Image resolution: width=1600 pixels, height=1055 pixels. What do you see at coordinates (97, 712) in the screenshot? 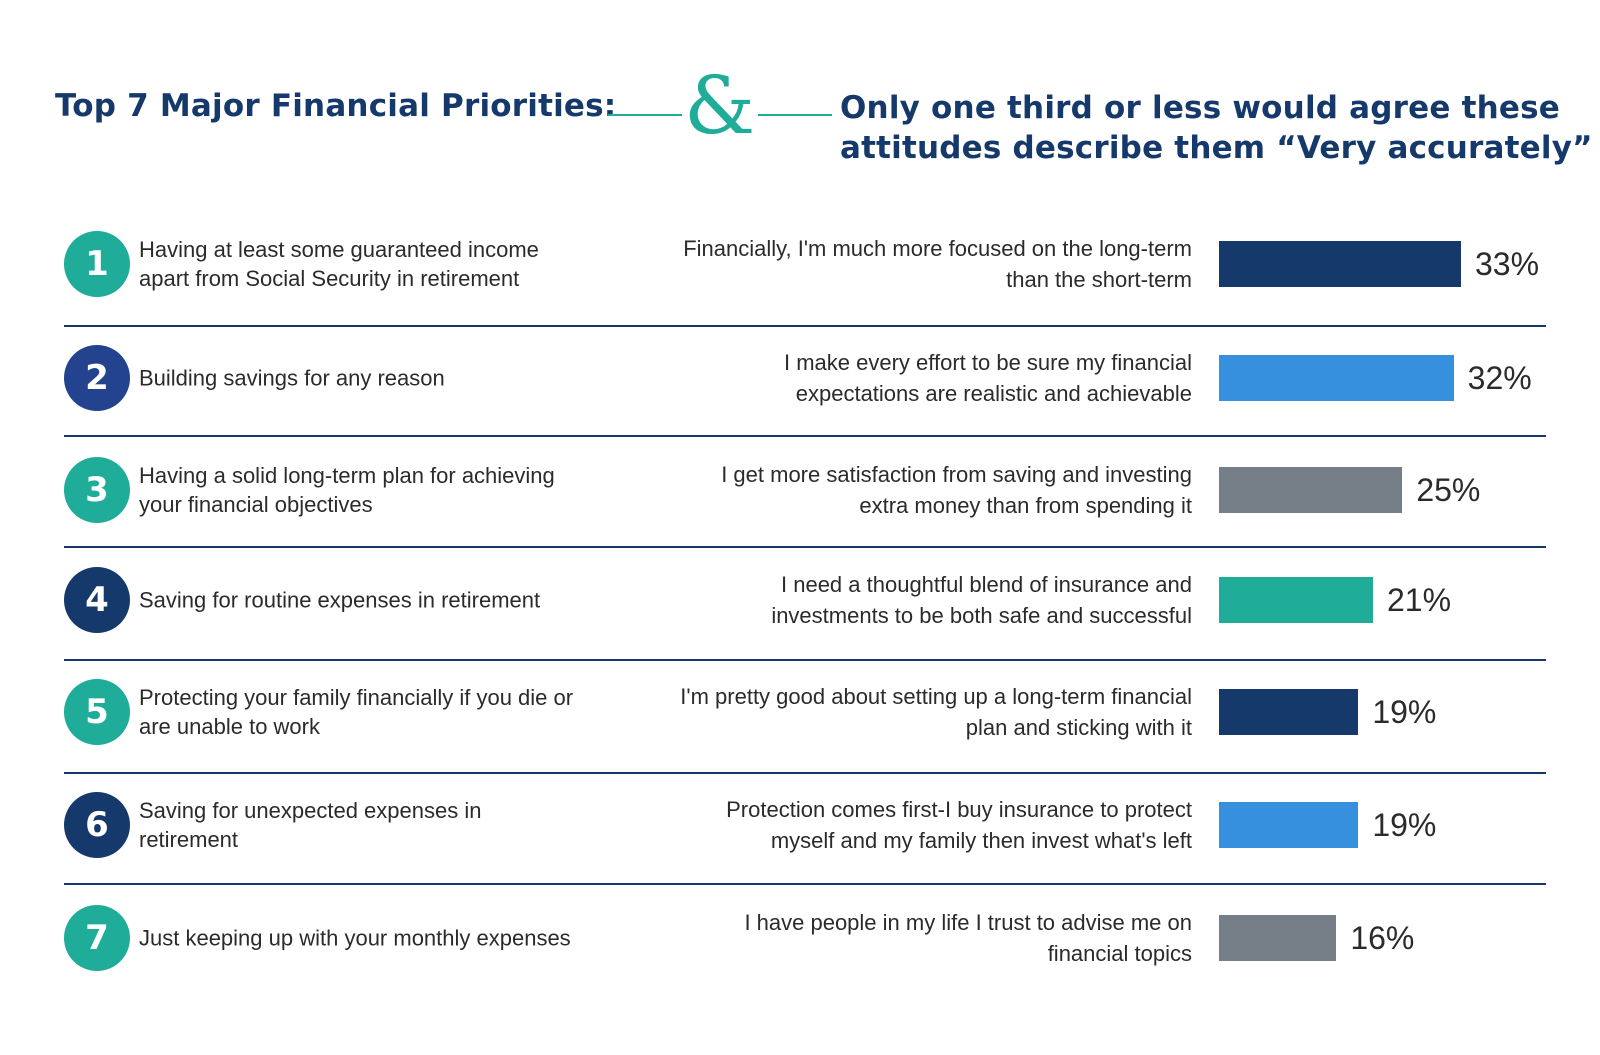
I see `rank-badge-5: 5` at bounding box center [97, 712].